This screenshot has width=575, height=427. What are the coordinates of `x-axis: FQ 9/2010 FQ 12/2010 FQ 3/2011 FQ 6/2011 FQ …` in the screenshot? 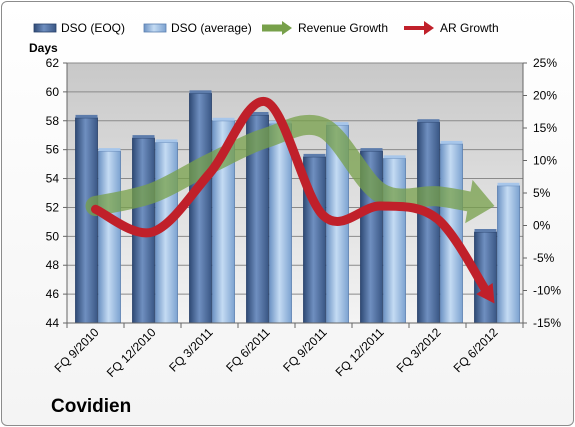 It's located at (288, 351).